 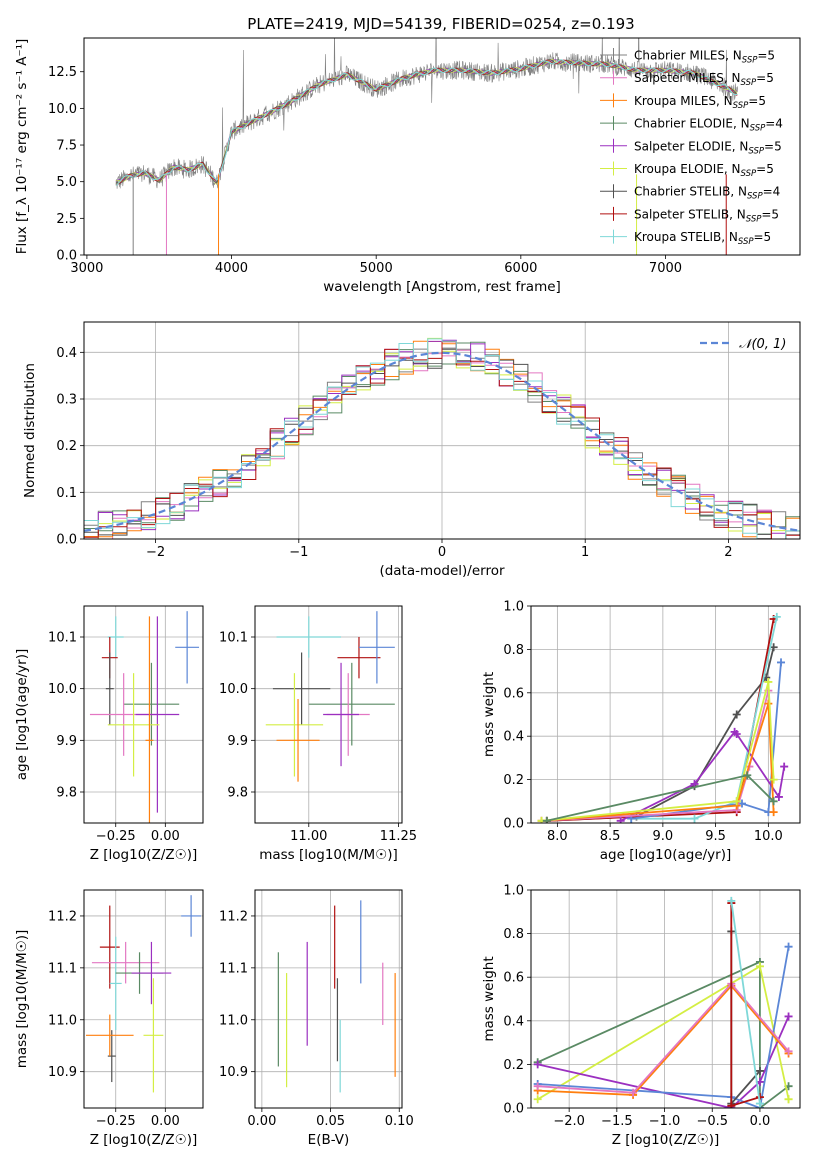 What do you see at coordinates (665, 1121) in the screenshot?
I see `x-tick-label: −1.0` at bounding box center [665, 1121].